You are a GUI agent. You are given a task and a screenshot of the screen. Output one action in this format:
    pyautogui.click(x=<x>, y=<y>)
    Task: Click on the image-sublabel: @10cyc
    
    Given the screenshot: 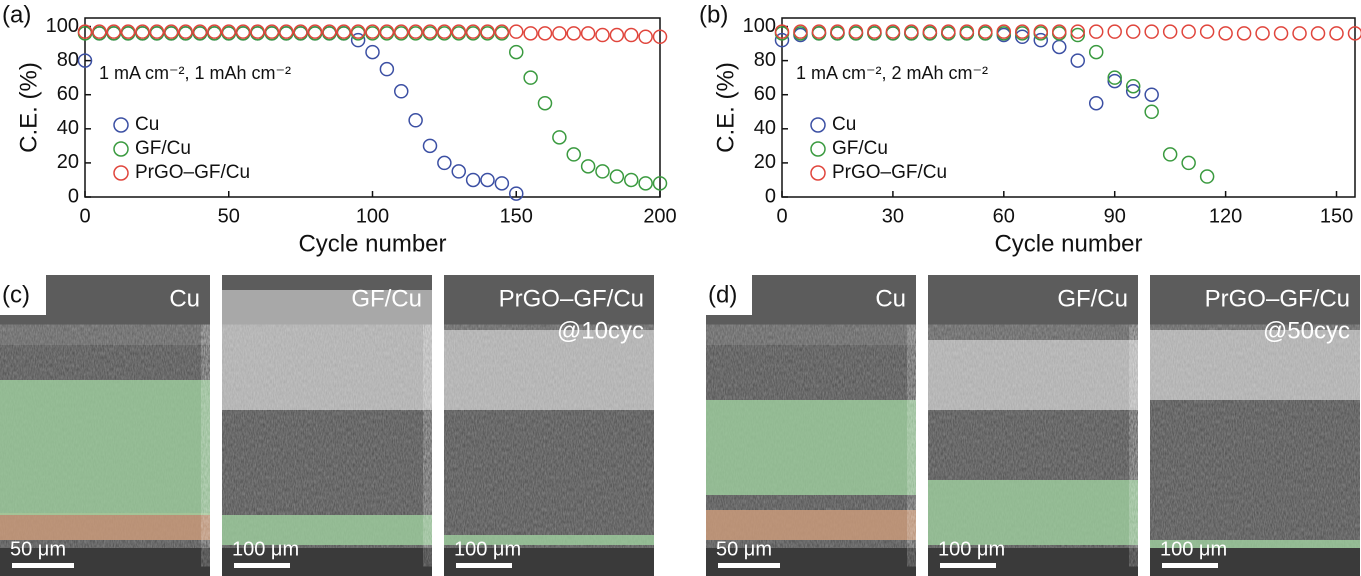 What is the action you would take?
    pyautogui.click(x=600, y=330)
    